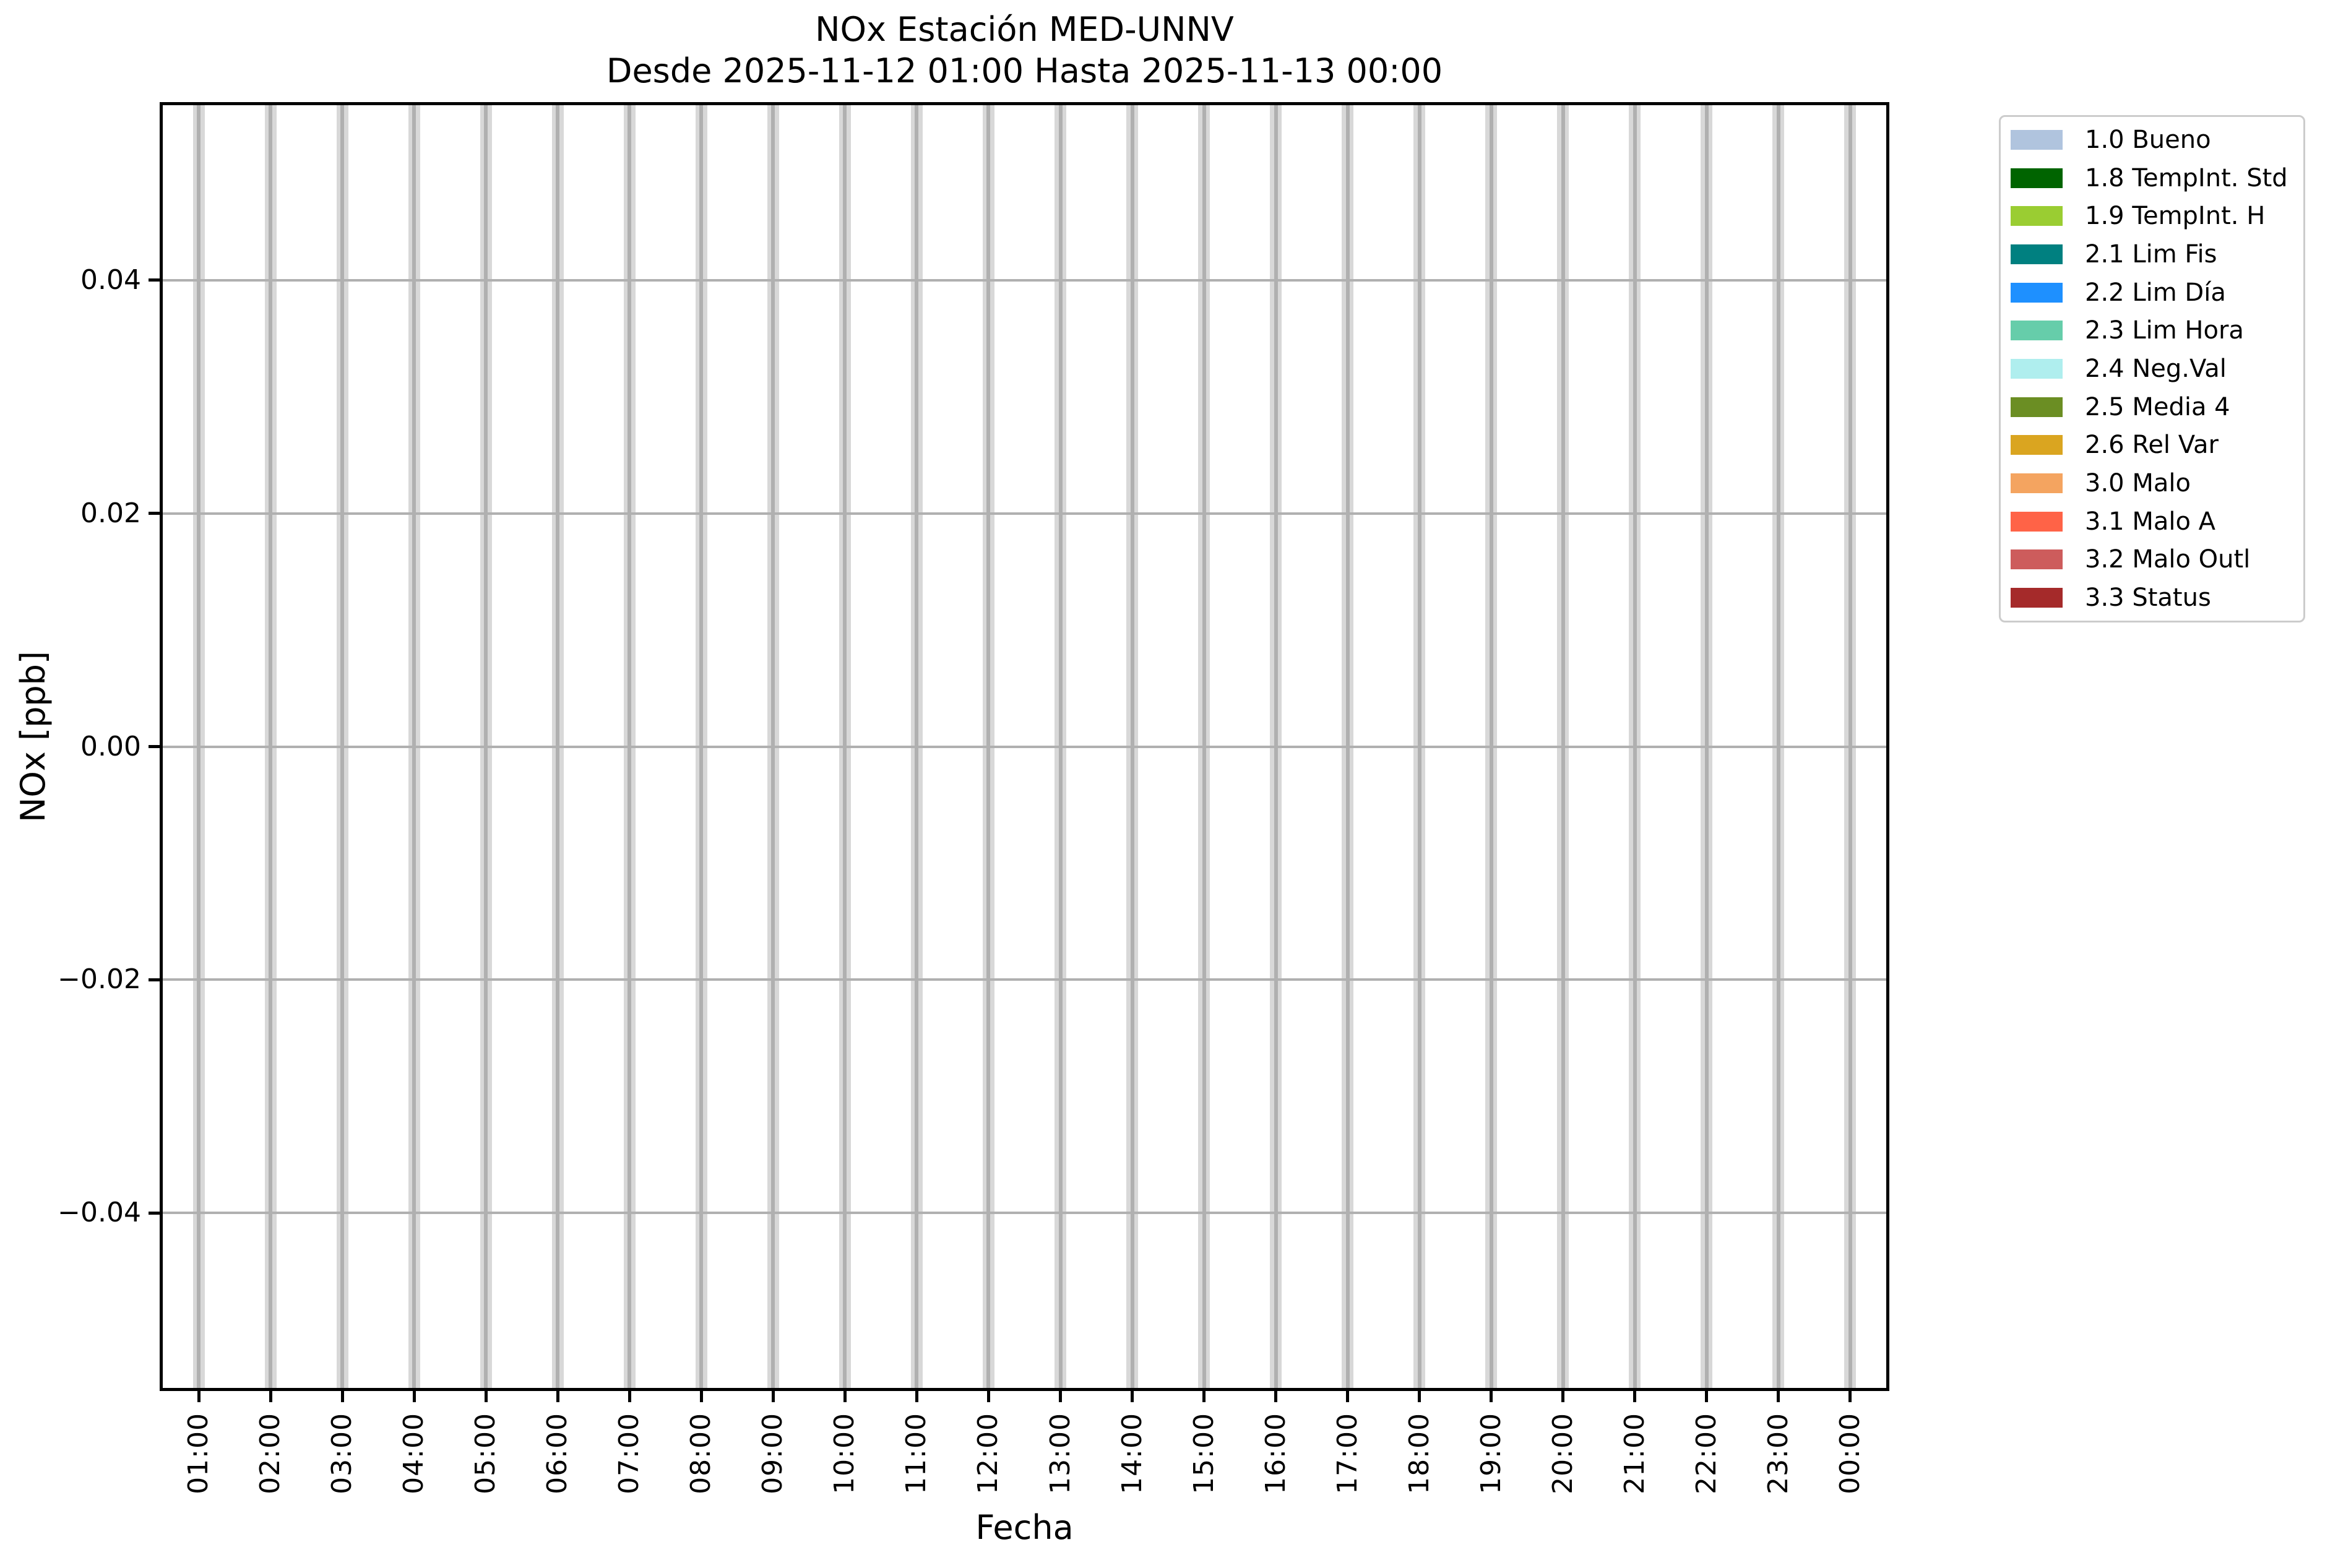  I want to click on y-tick-label: 0.00, so click(110, 746).